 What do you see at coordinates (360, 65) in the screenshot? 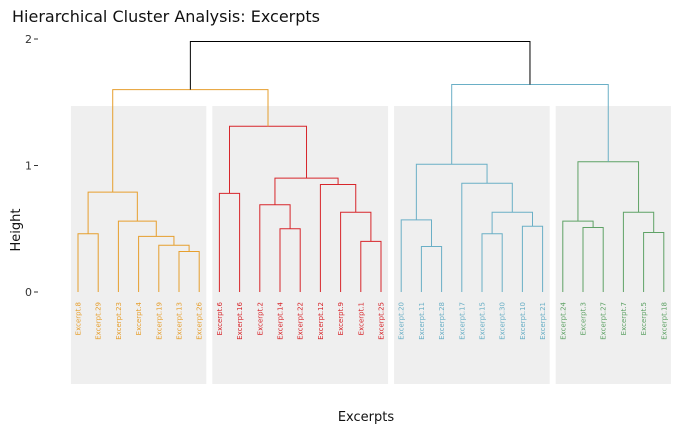
I see `dendrogram-link` at bounding box center [360, 65].